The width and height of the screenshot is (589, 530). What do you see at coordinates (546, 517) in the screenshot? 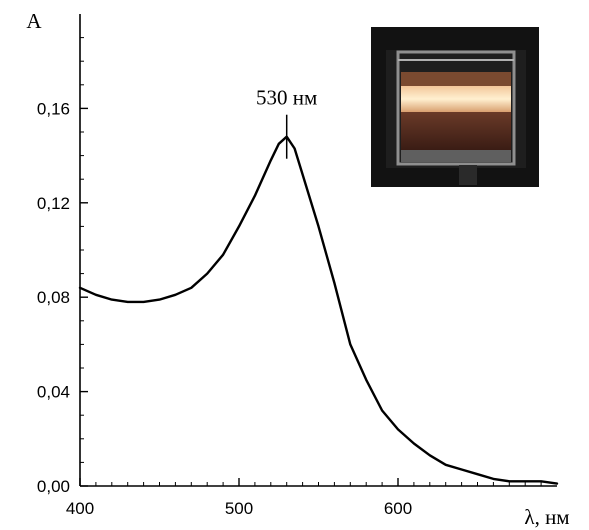
I see `x-axis-title: λ, нм` at bounding box center [546, 517].